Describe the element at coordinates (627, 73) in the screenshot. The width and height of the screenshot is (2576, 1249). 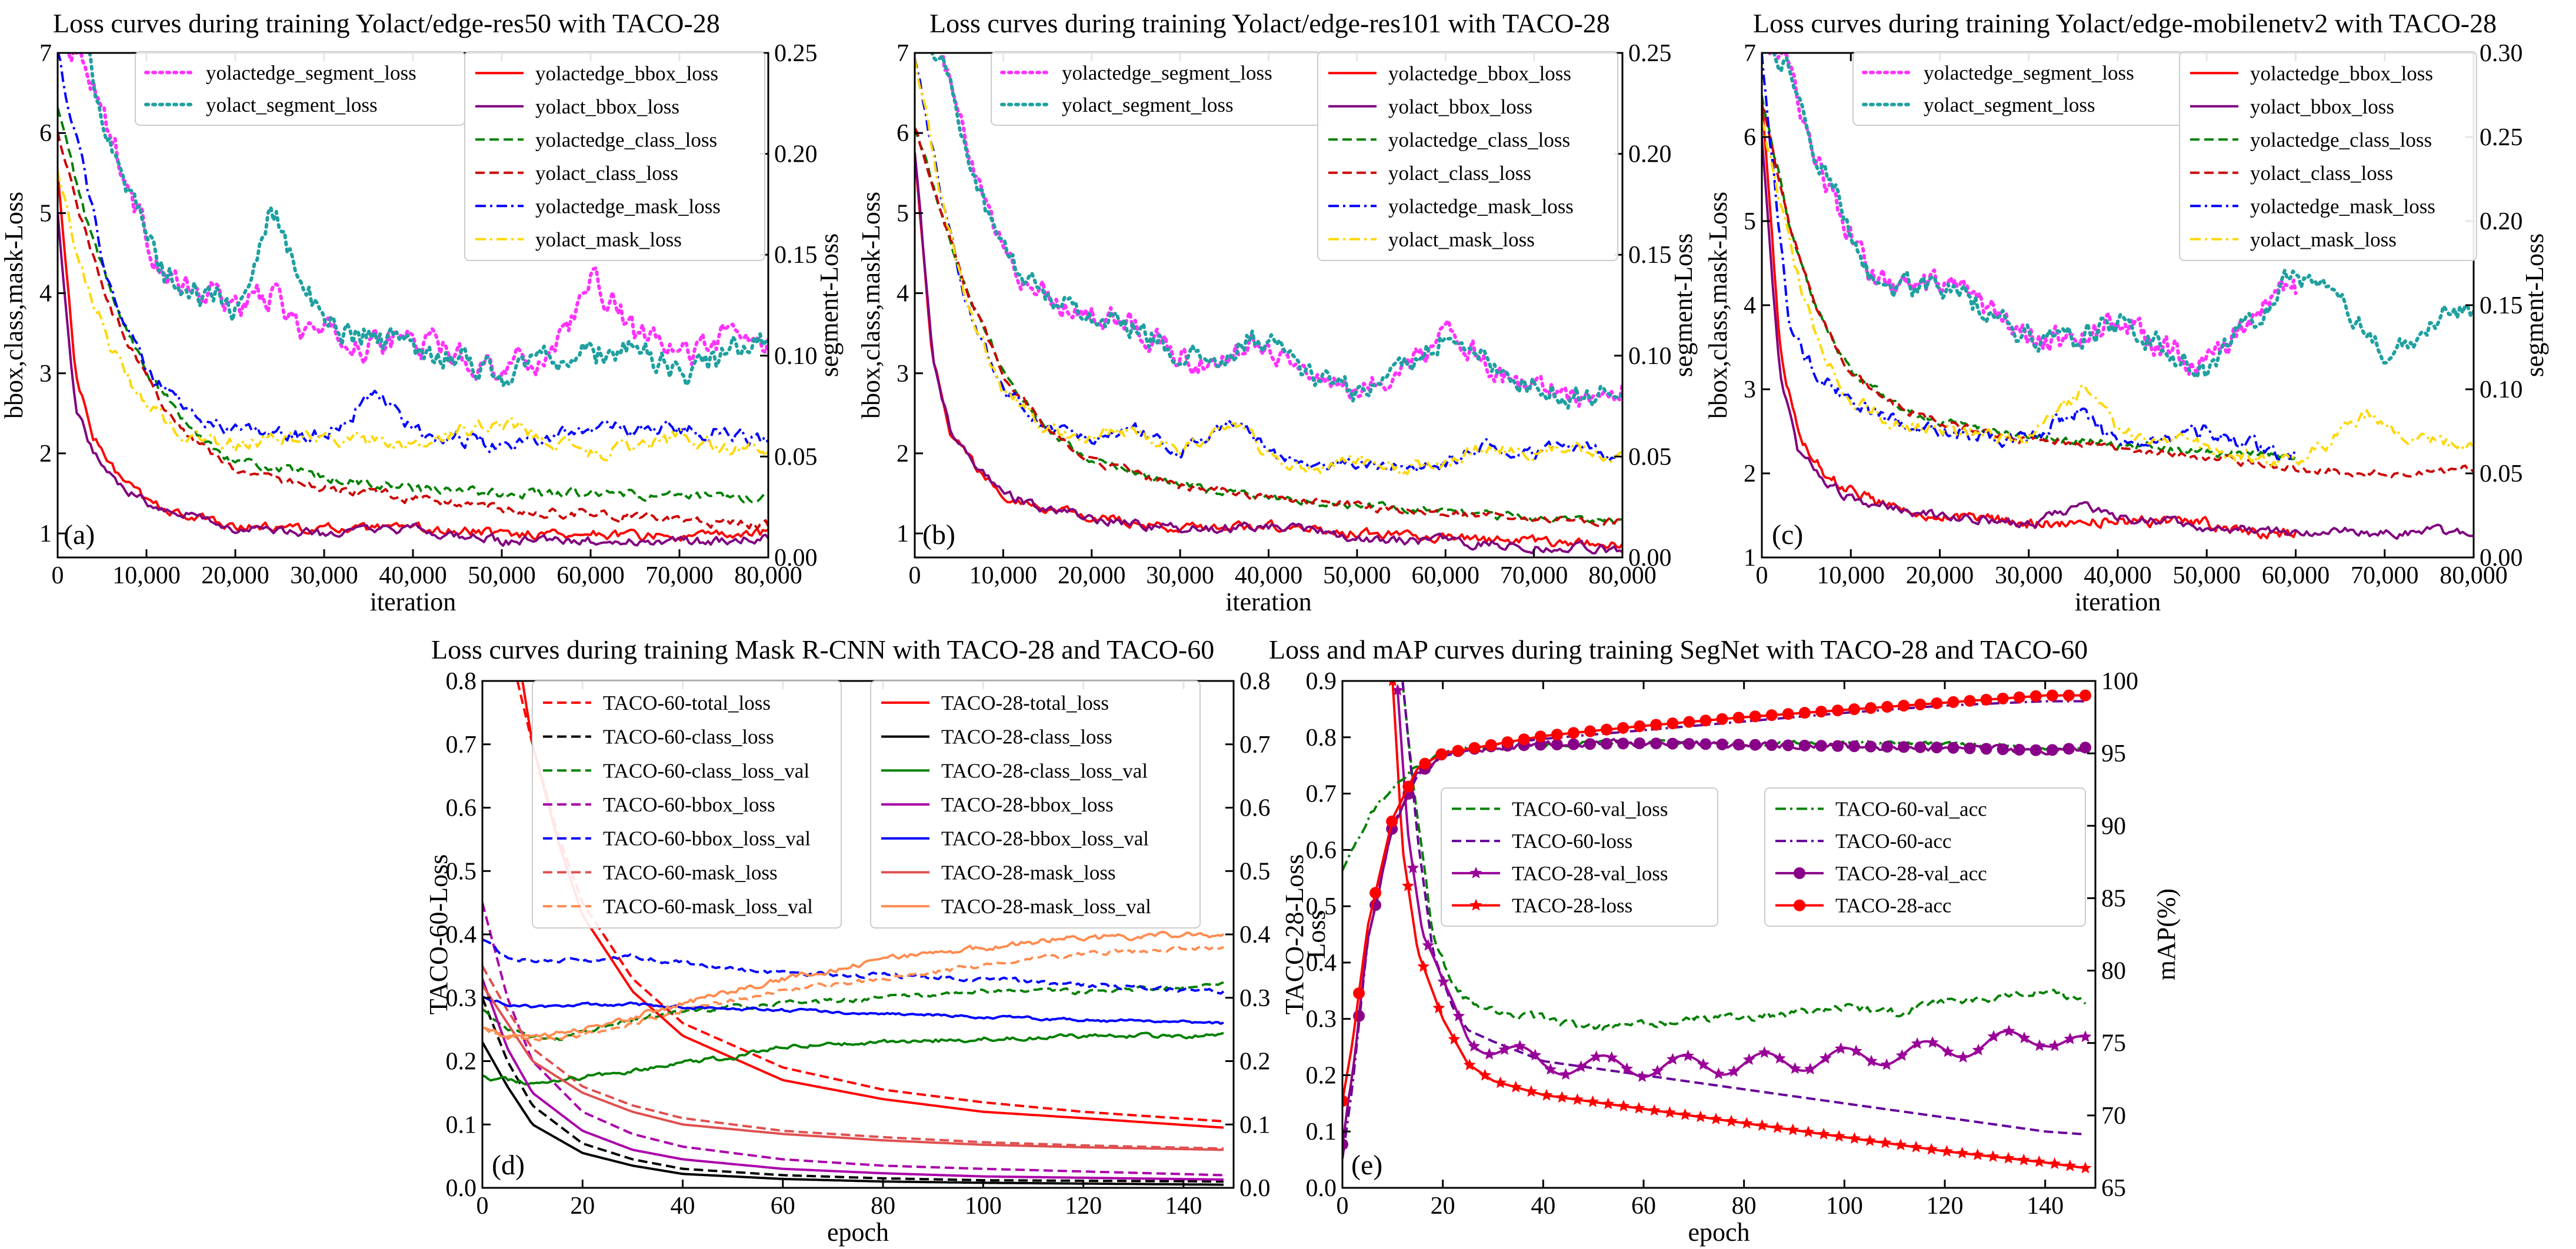
I see `legend-label: yolactedge_bbox_loss` at that location.